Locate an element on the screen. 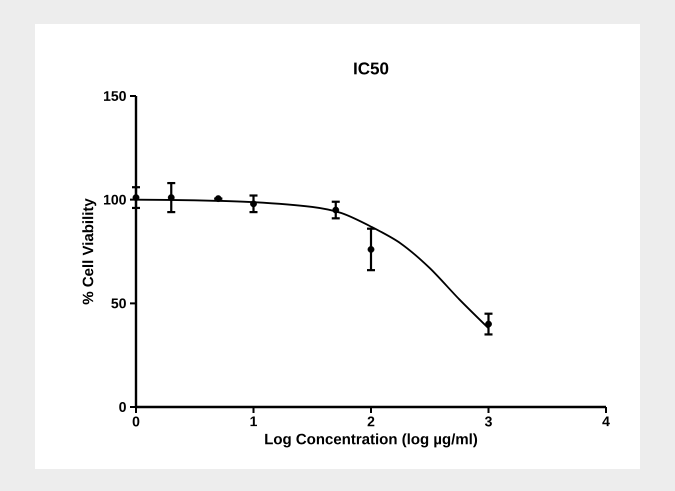 The image size is (675, 491). y-tick-label: 150 is located at coordinates (115, 96).